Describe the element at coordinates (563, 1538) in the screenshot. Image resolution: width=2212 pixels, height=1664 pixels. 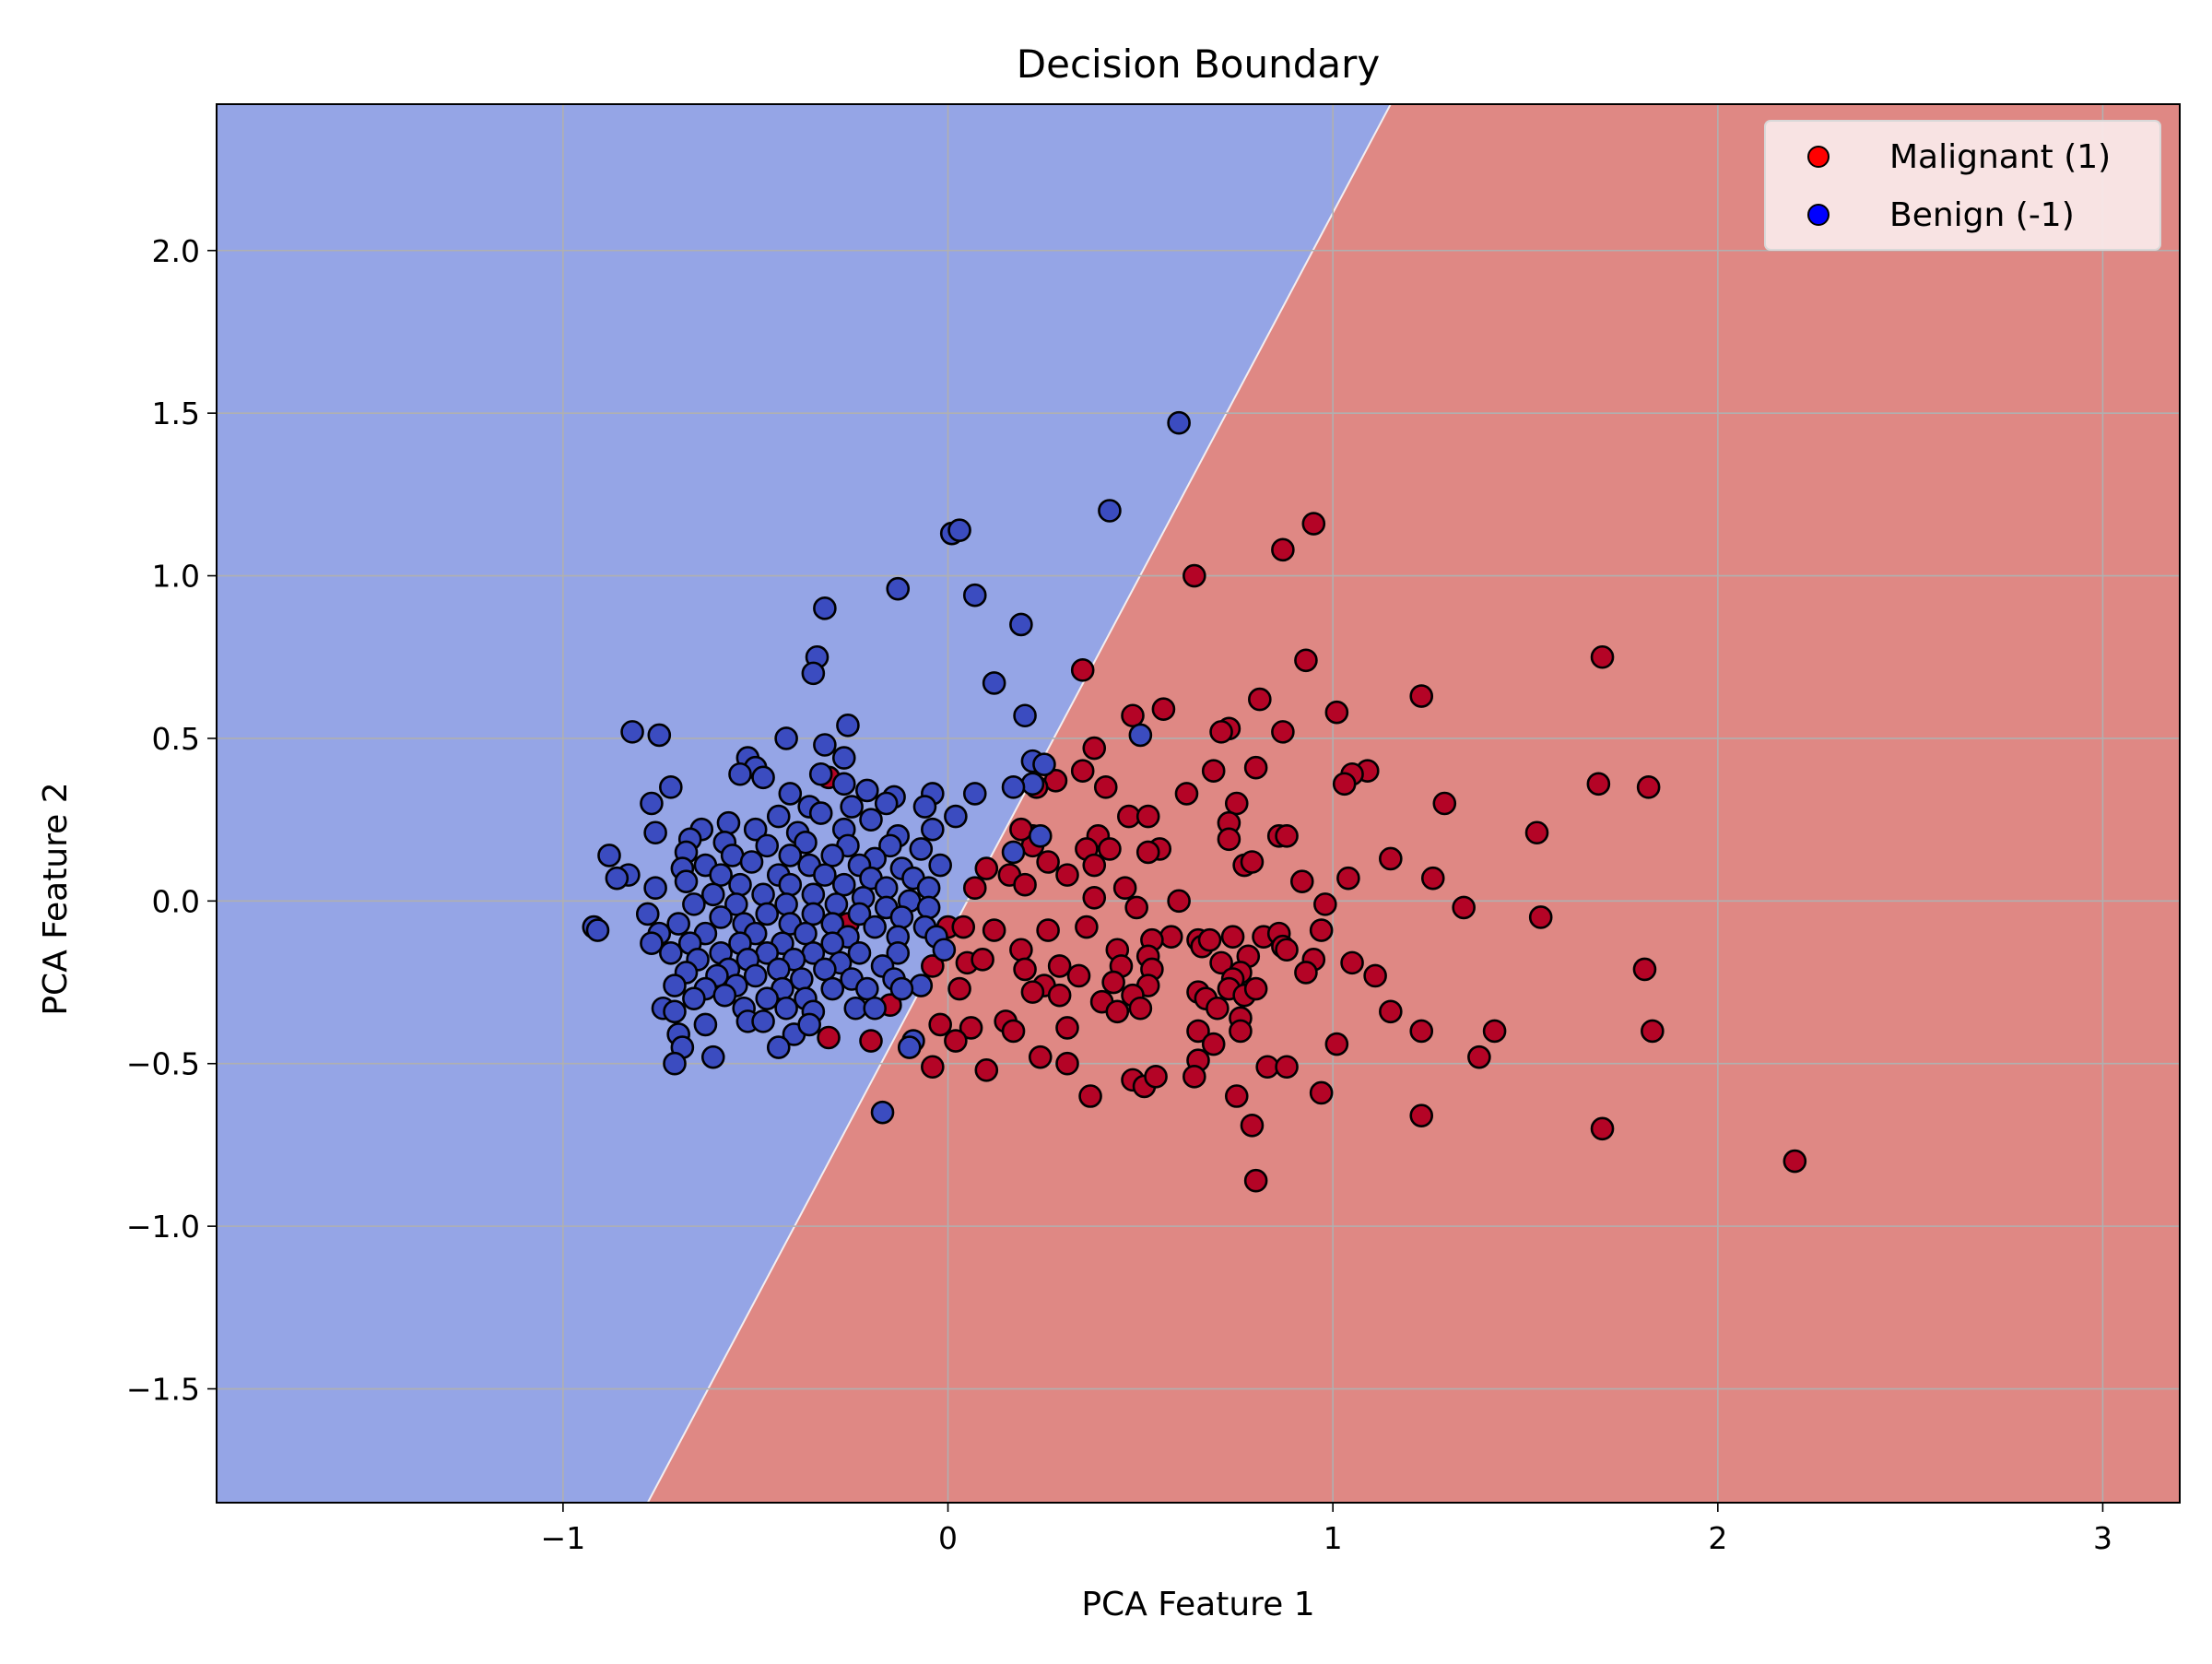
I see `x-tick-label: −1` at that location.